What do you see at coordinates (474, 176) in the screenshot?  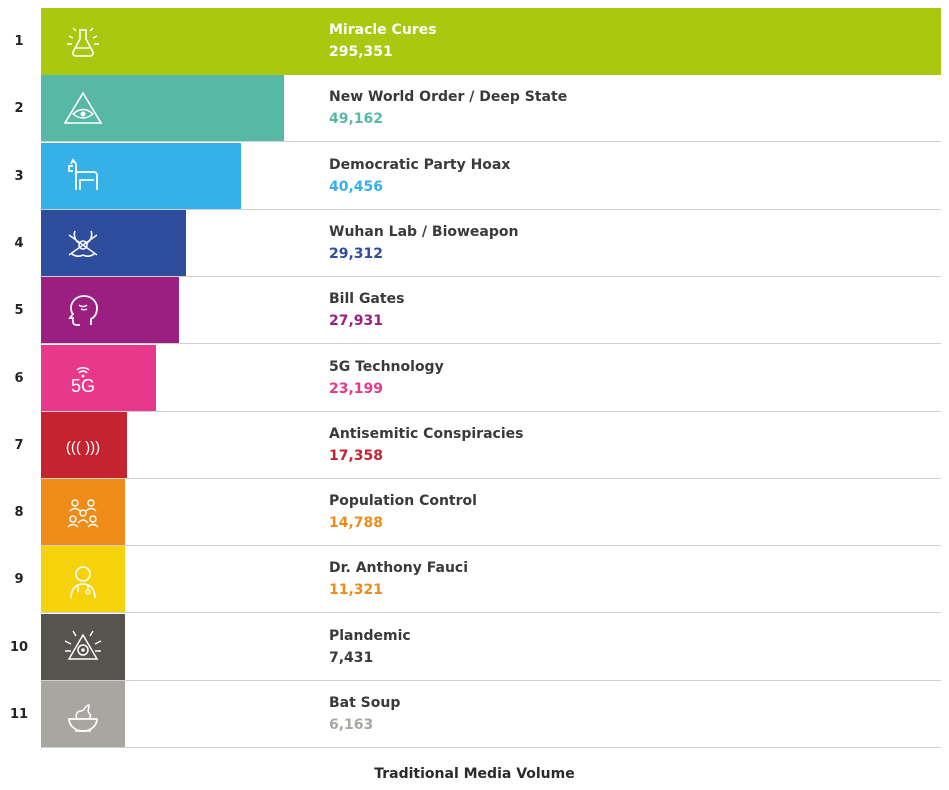 I see `bar-row: 3 Democratic Party Hoax 40,456` at bounding box center [474, 176].